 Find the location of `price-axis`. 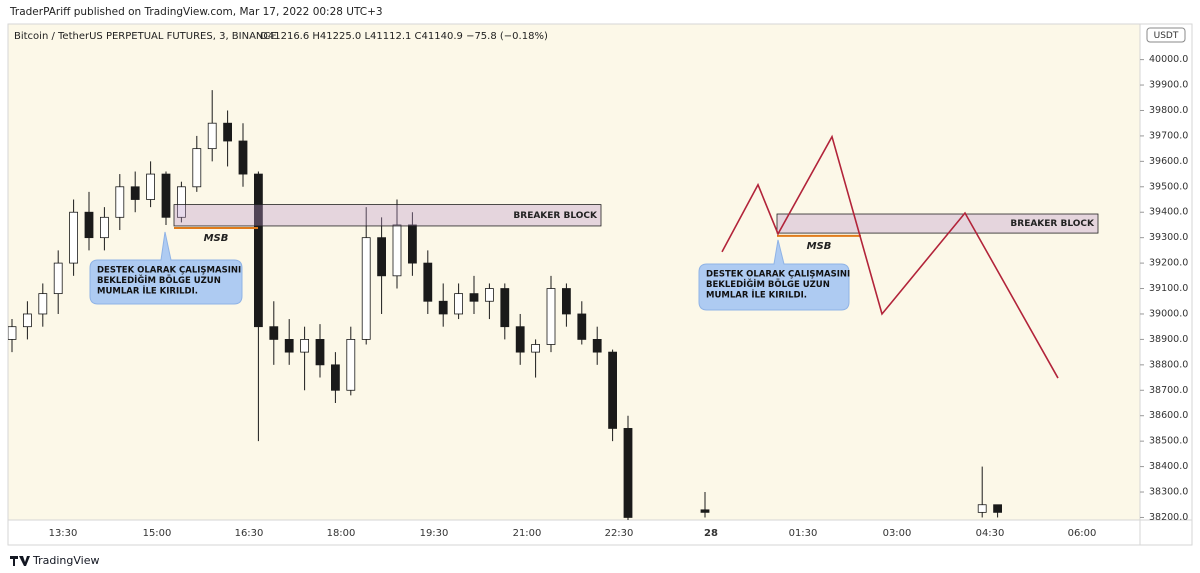

price-axis is located at coordinates (1166, 272).